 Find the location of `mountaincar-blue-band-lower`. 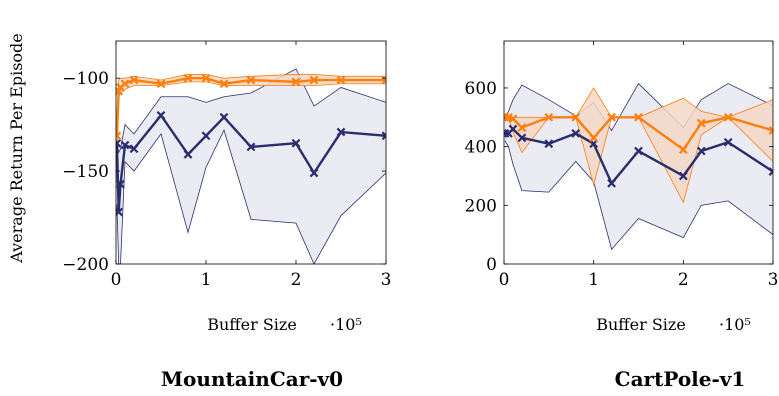

mountaincar-blue-band-lower is located at coordinates (251, 196).